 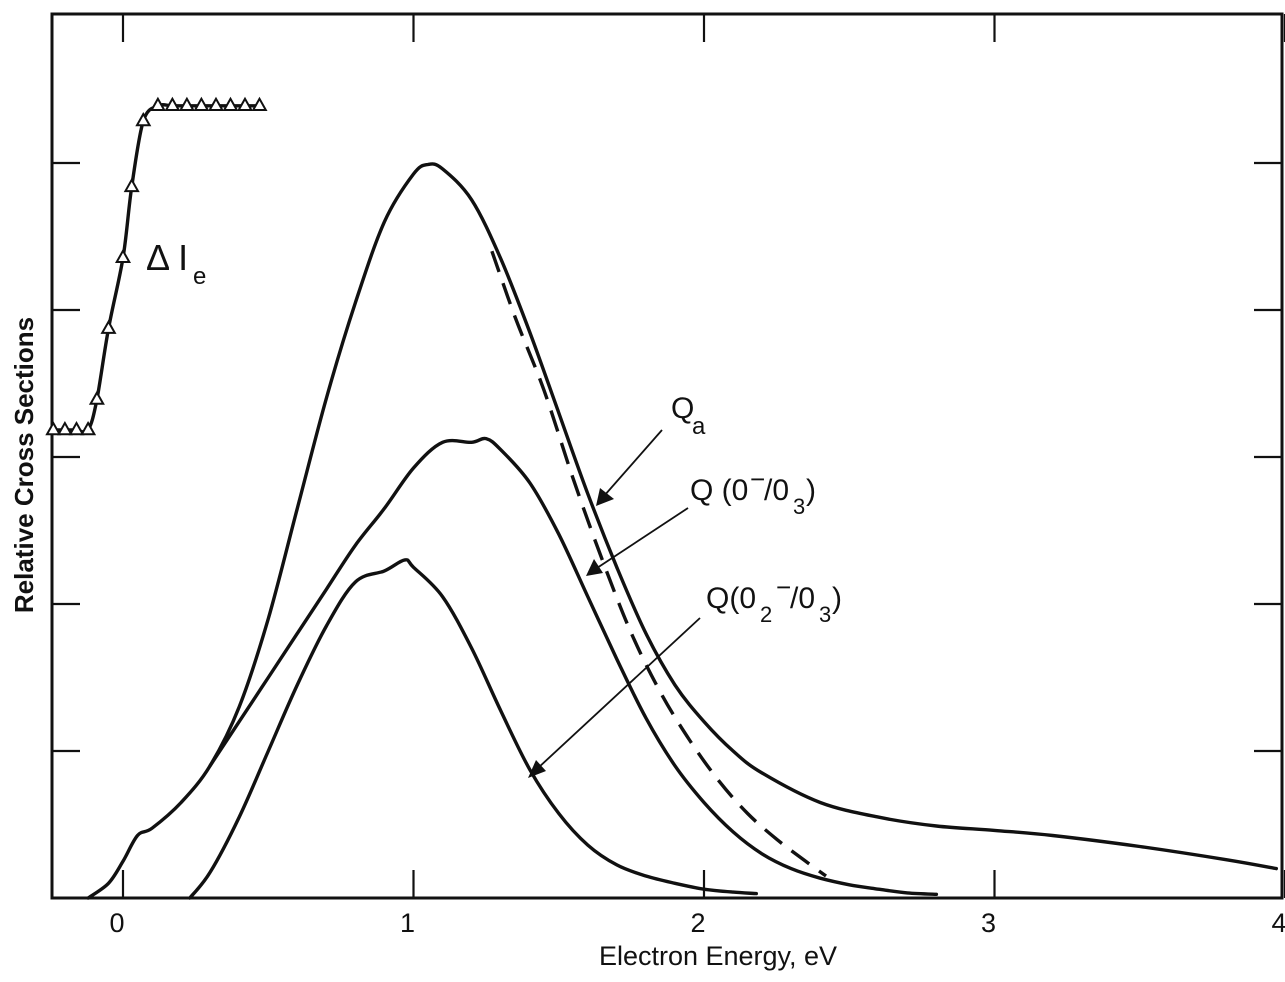 What do you see at coordinates (407, 923) in the screenshot?
I see `x-tick-label-1: 1` at bounding box center [407, 923].